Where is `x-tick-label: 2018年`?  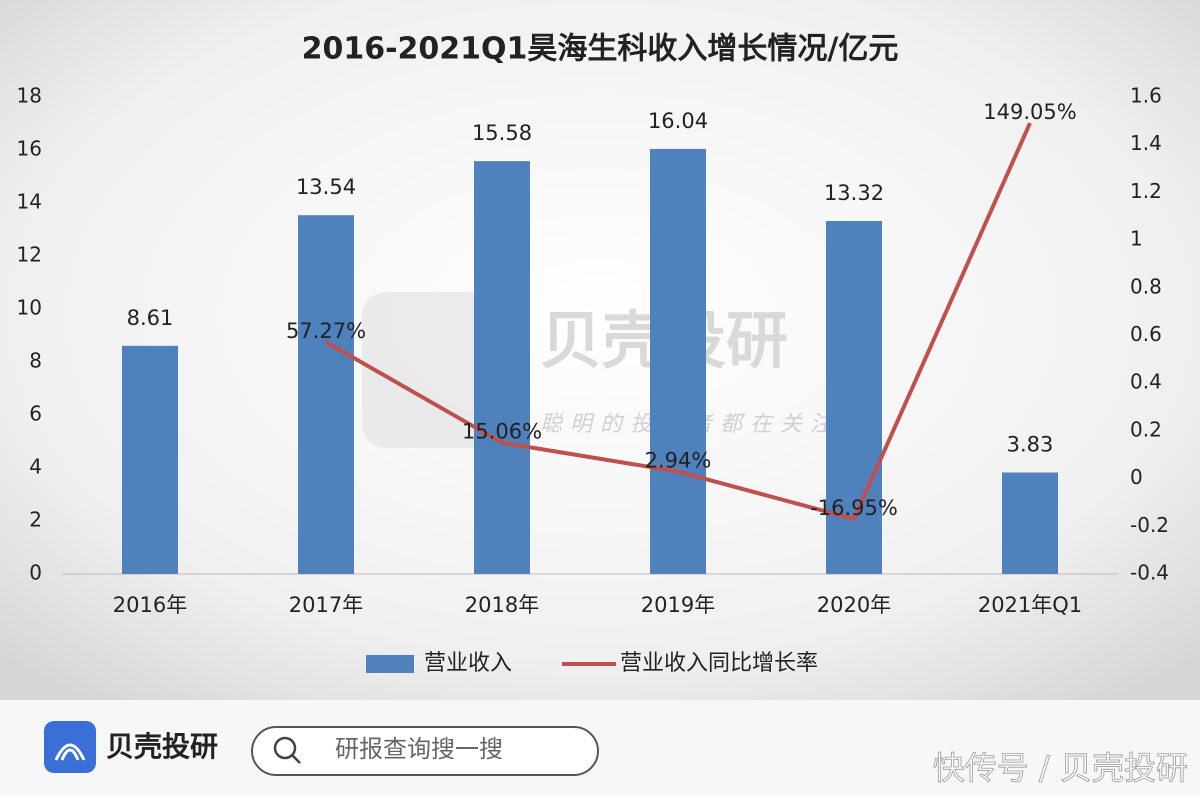 x-tick-label: 2018年 is located at coordinates (502, 605).